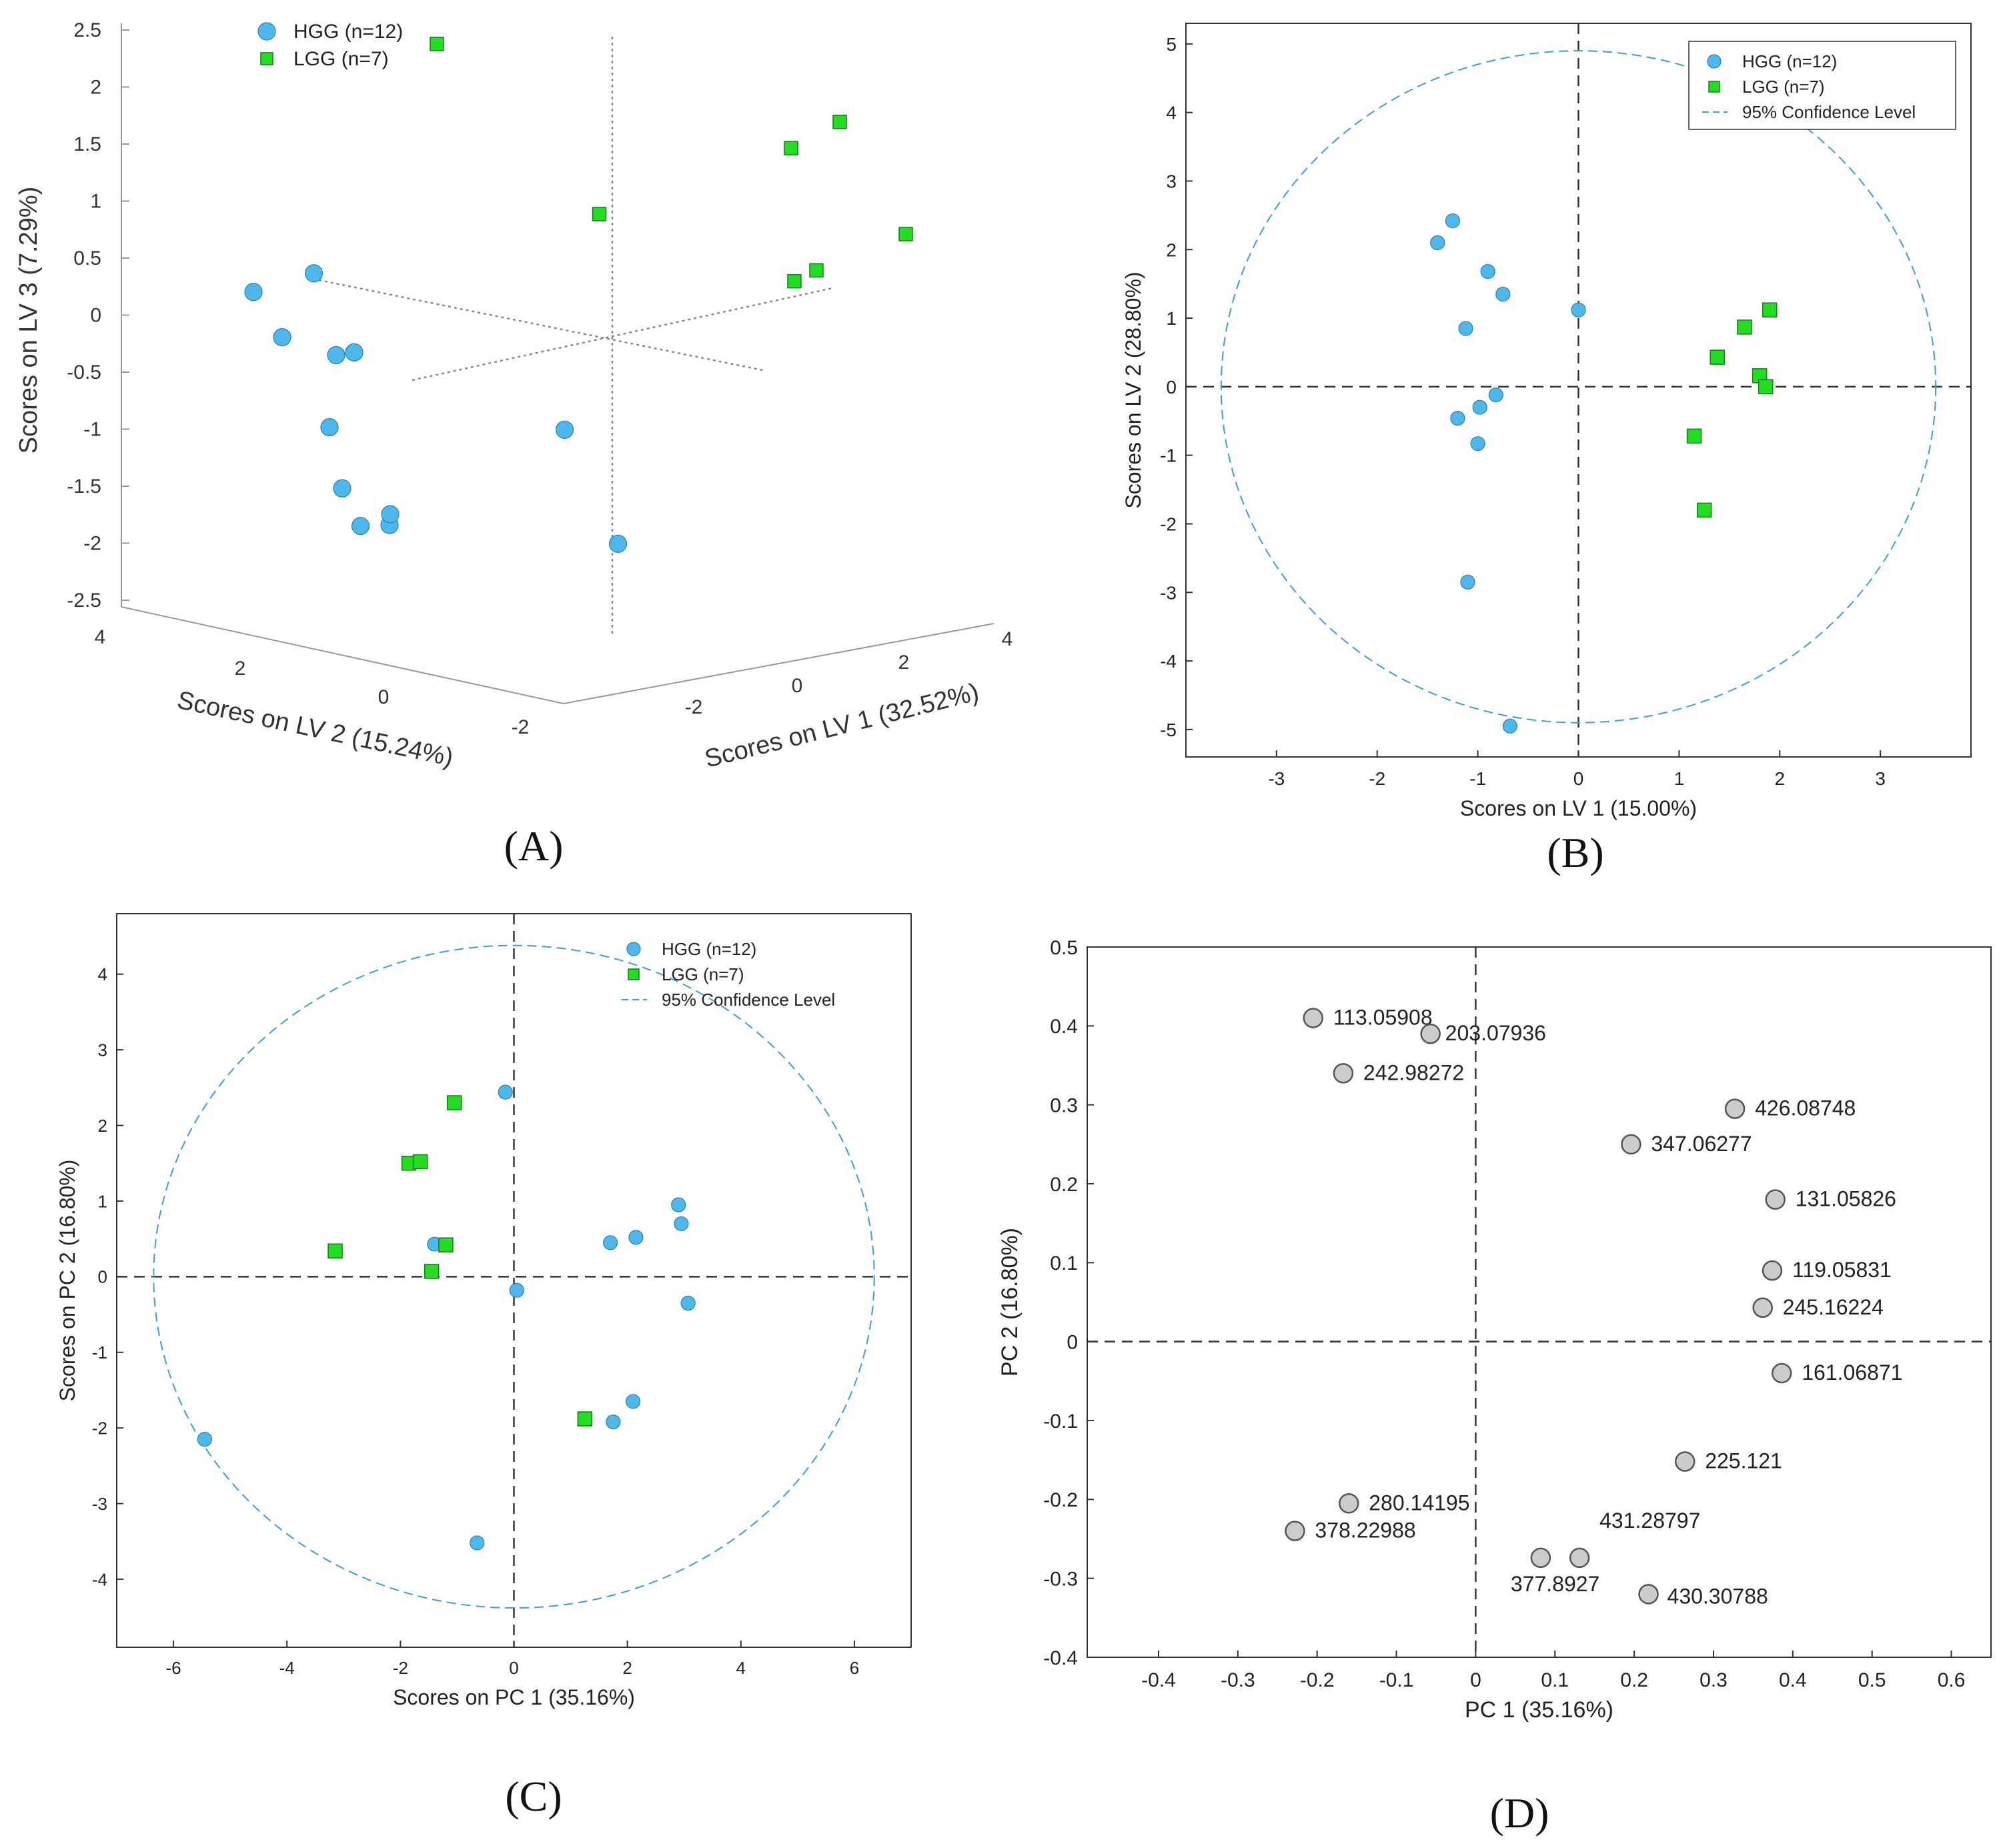 This screenshot has width=2005, height=1848. What do you see at coordinates (342, 655) in the screenshot?
I see `lv2-axis-line` at bounding box center [342, 655].